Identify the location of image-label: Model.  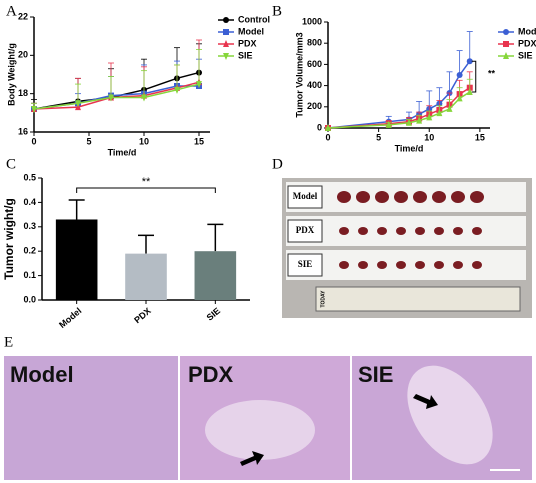
(42, 374).